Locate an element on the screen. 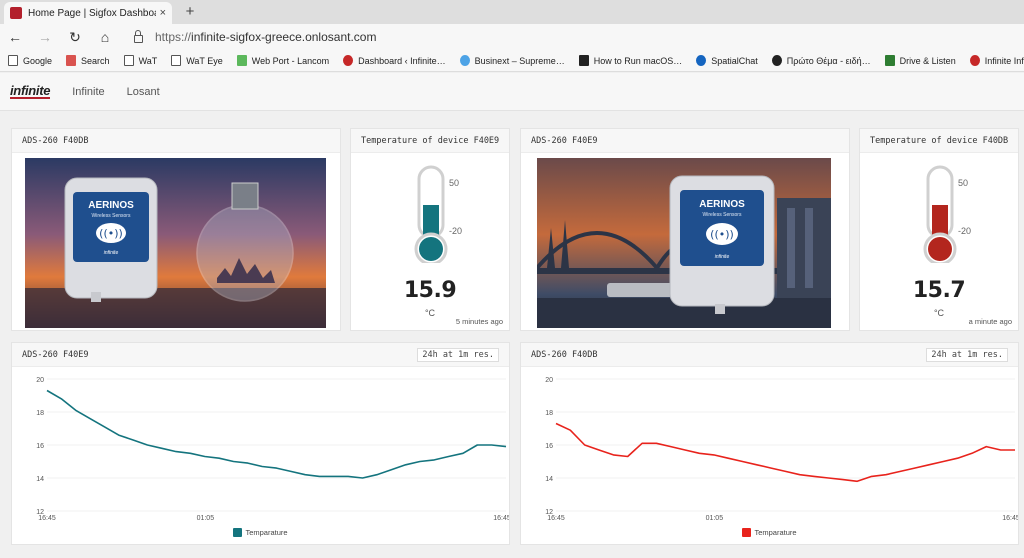 The image size is (1024, 558). block-header: Temperature of device F40E9 is located at coordinates (430, 141).